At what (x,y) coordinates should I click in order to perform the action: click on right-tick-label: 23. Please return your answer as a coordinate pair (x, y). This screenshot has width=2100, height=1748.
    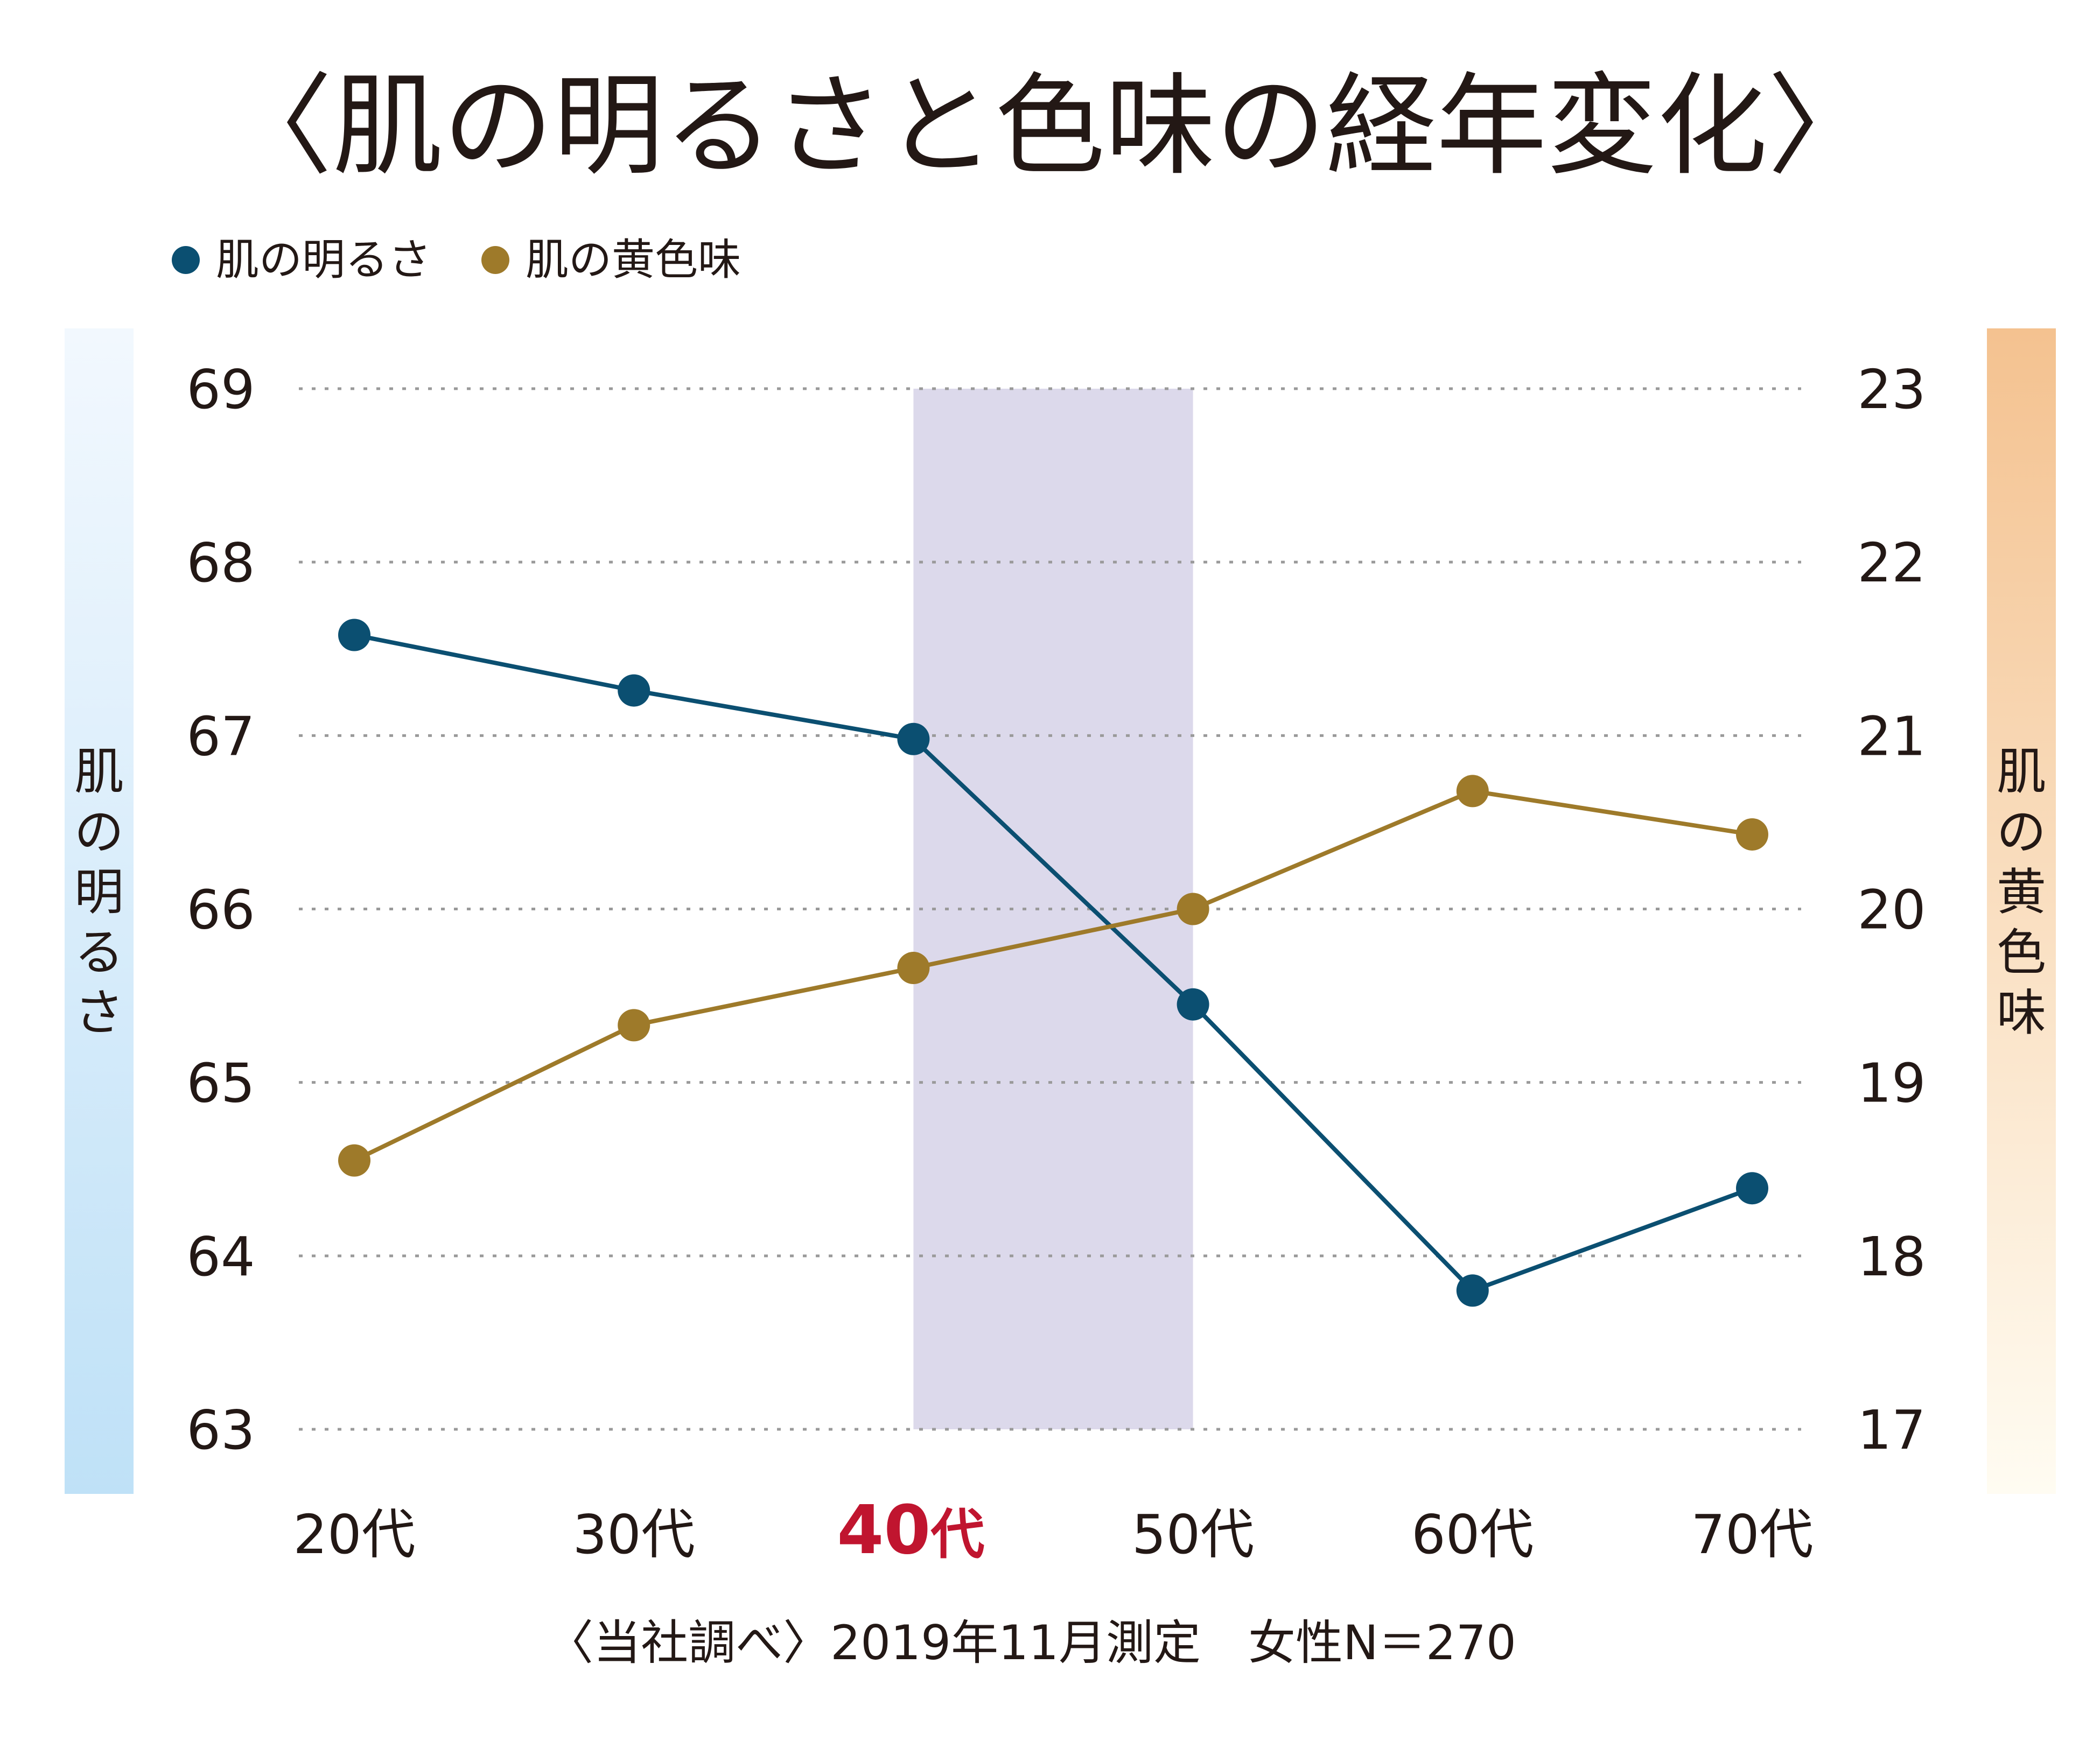
    Looking at the image, I should click on (1891, 389).